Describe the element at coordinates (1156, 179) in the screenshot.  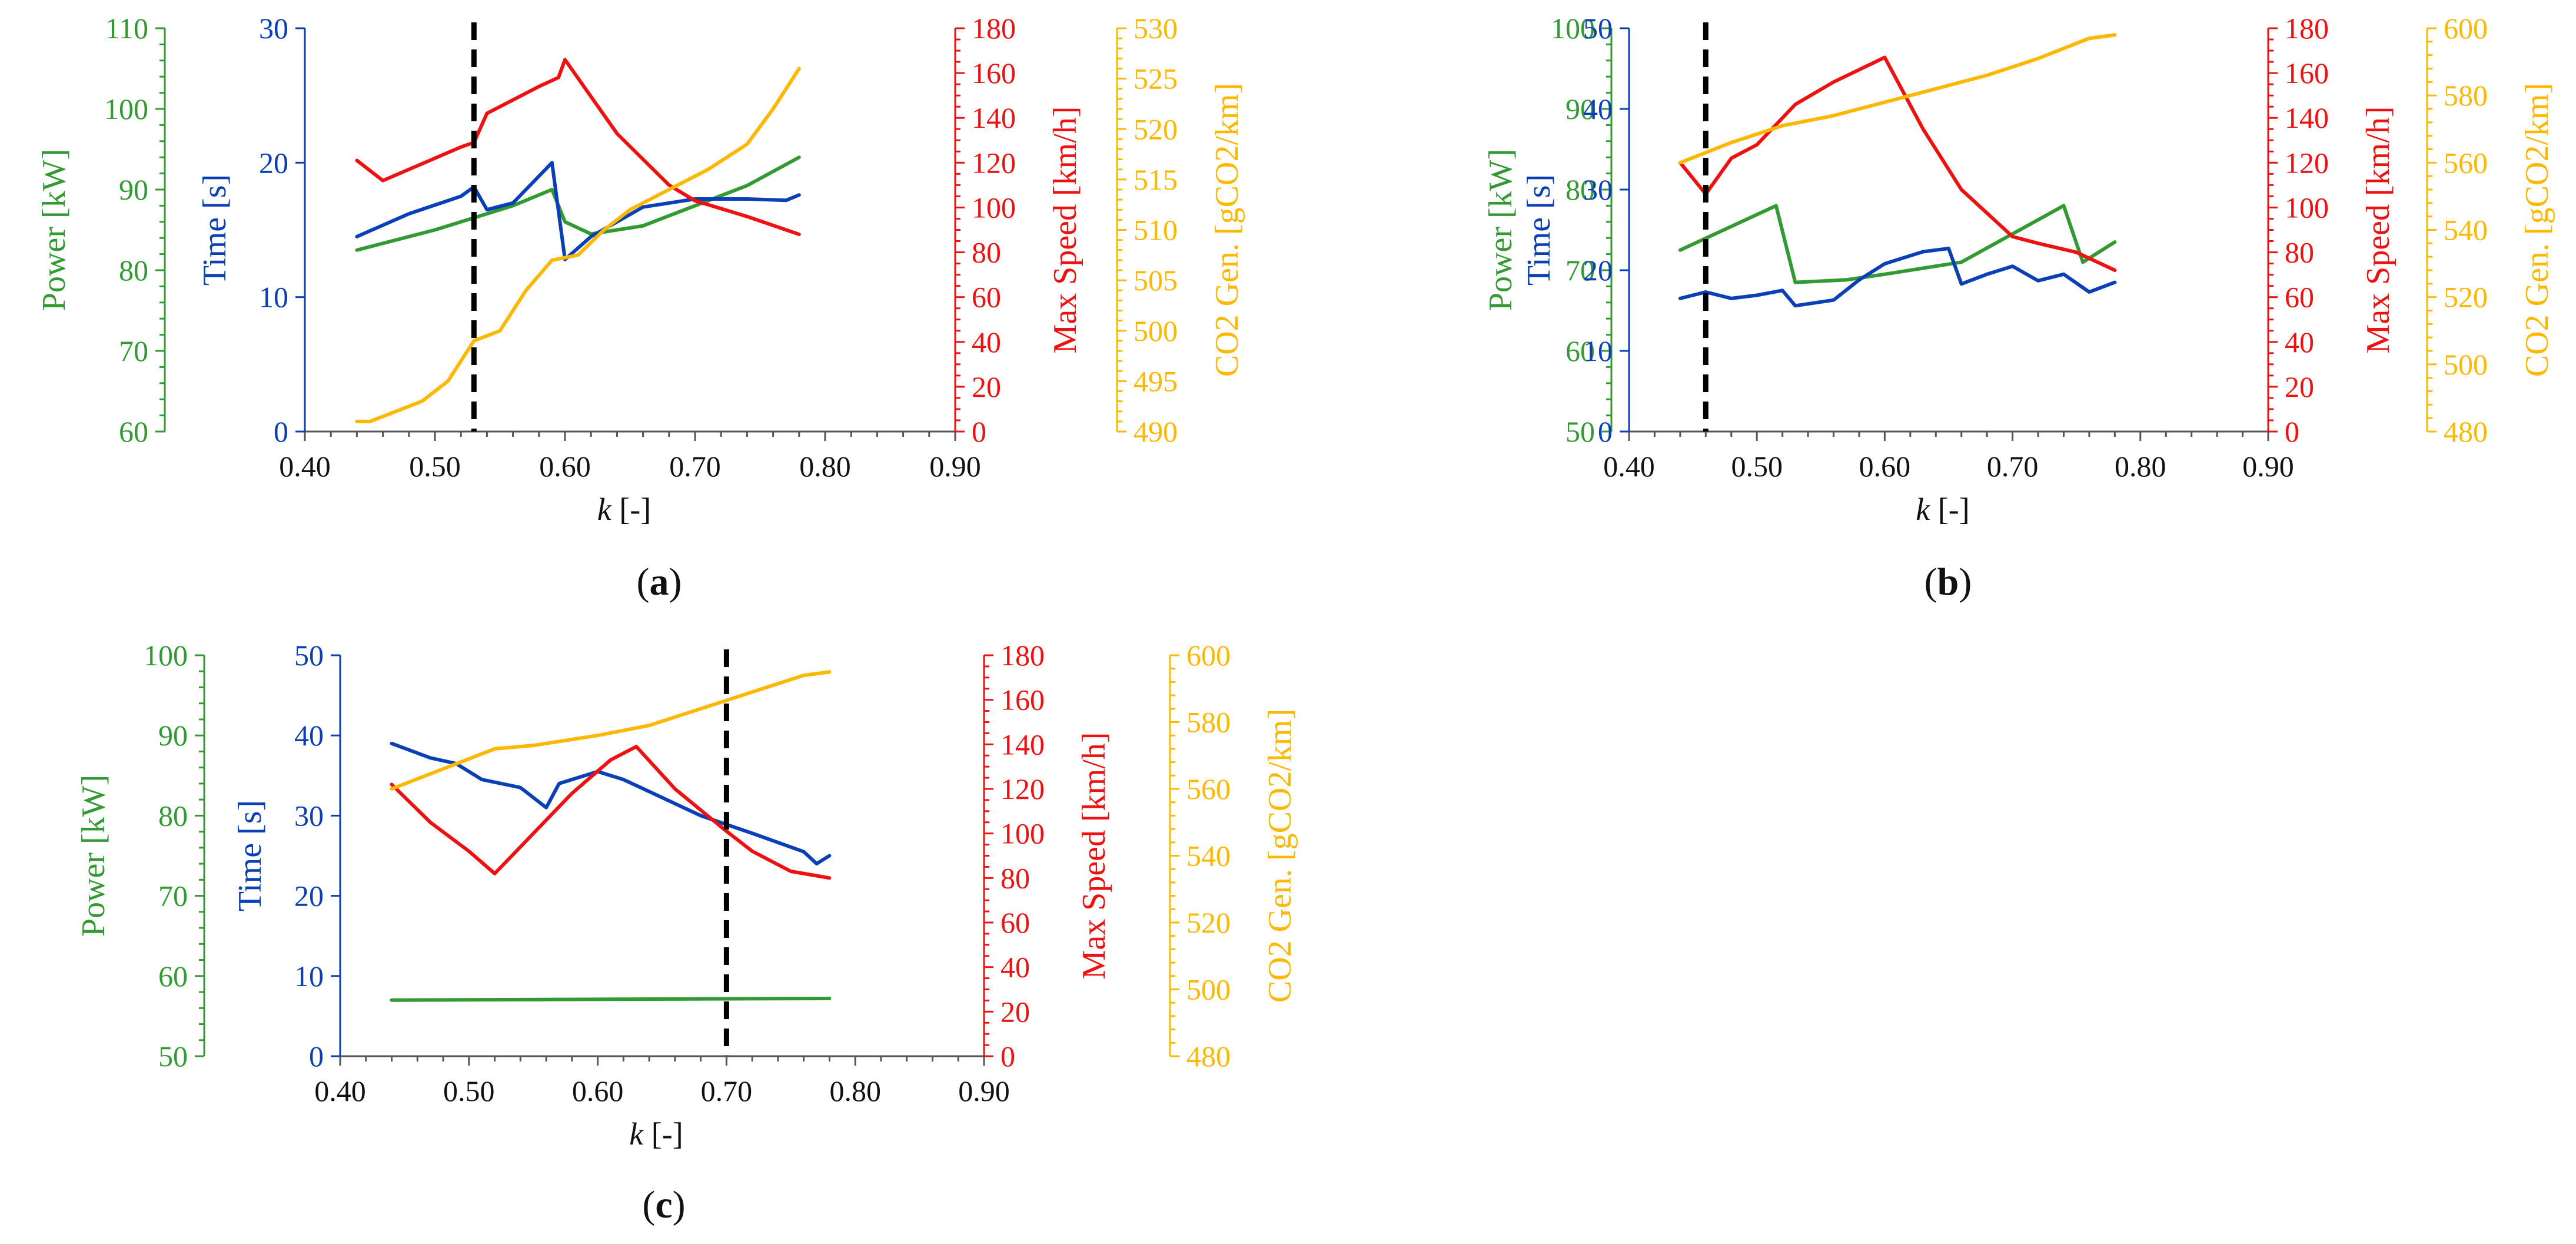
I see `y-tick-label-co2: 515` at that location.